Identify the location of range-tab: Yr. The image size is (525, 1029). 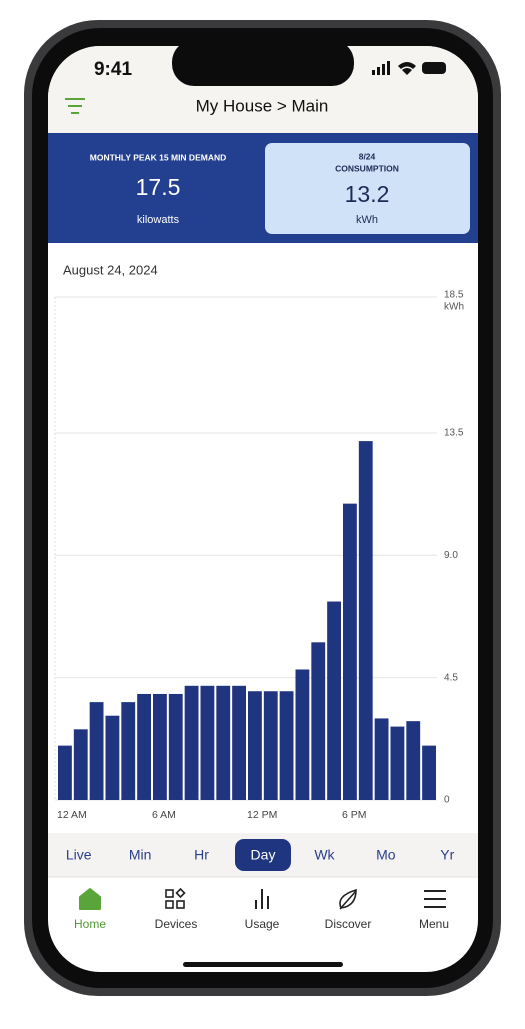
(447, 855).